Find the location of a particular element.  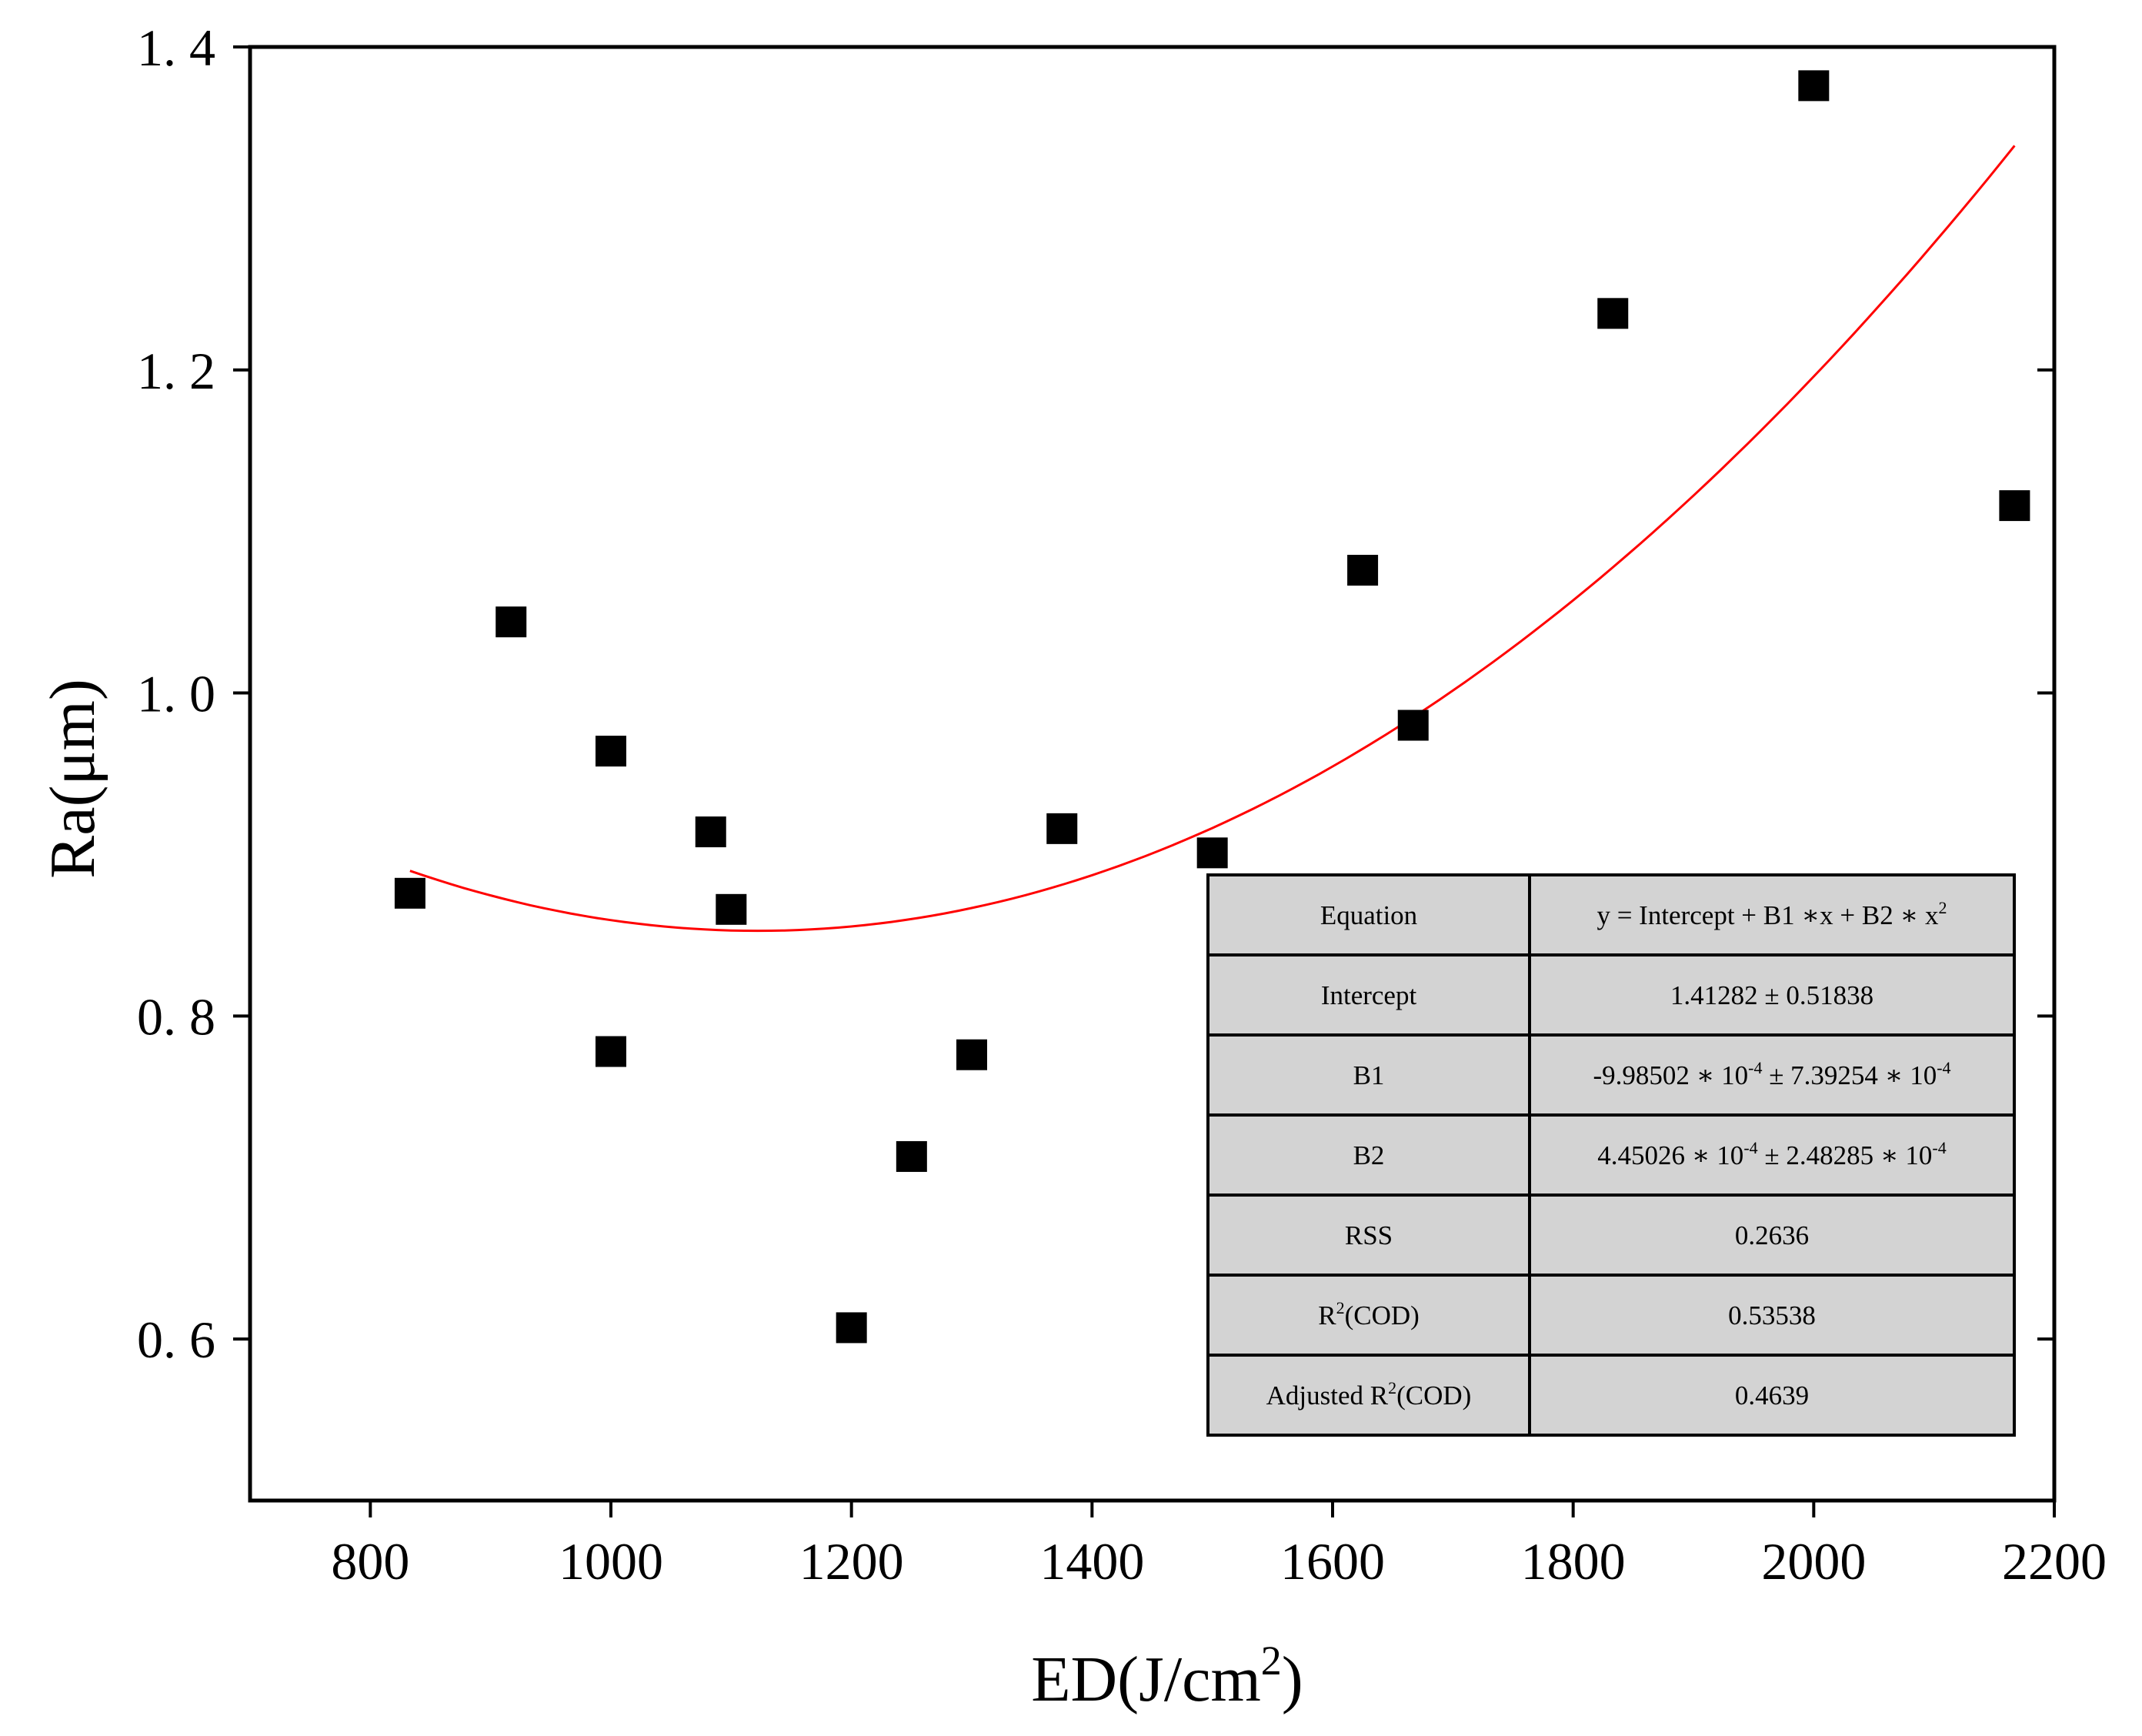

x-tick-label-2200: 2200 is located at coordinates (2054, 1561).